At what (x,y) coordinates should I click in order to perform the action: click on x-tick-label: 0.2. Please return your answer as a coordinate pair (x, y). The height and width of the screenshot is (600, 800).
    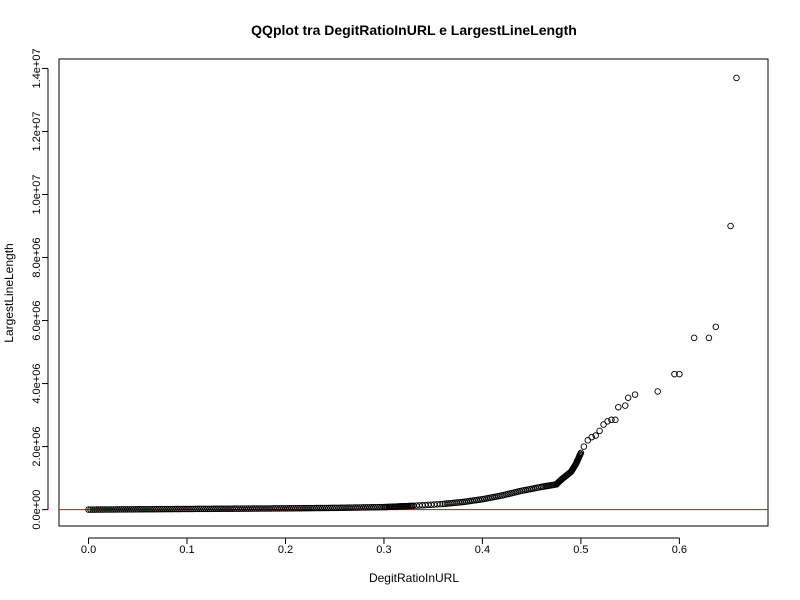
    Looking at the image, I should click on (285, 550).